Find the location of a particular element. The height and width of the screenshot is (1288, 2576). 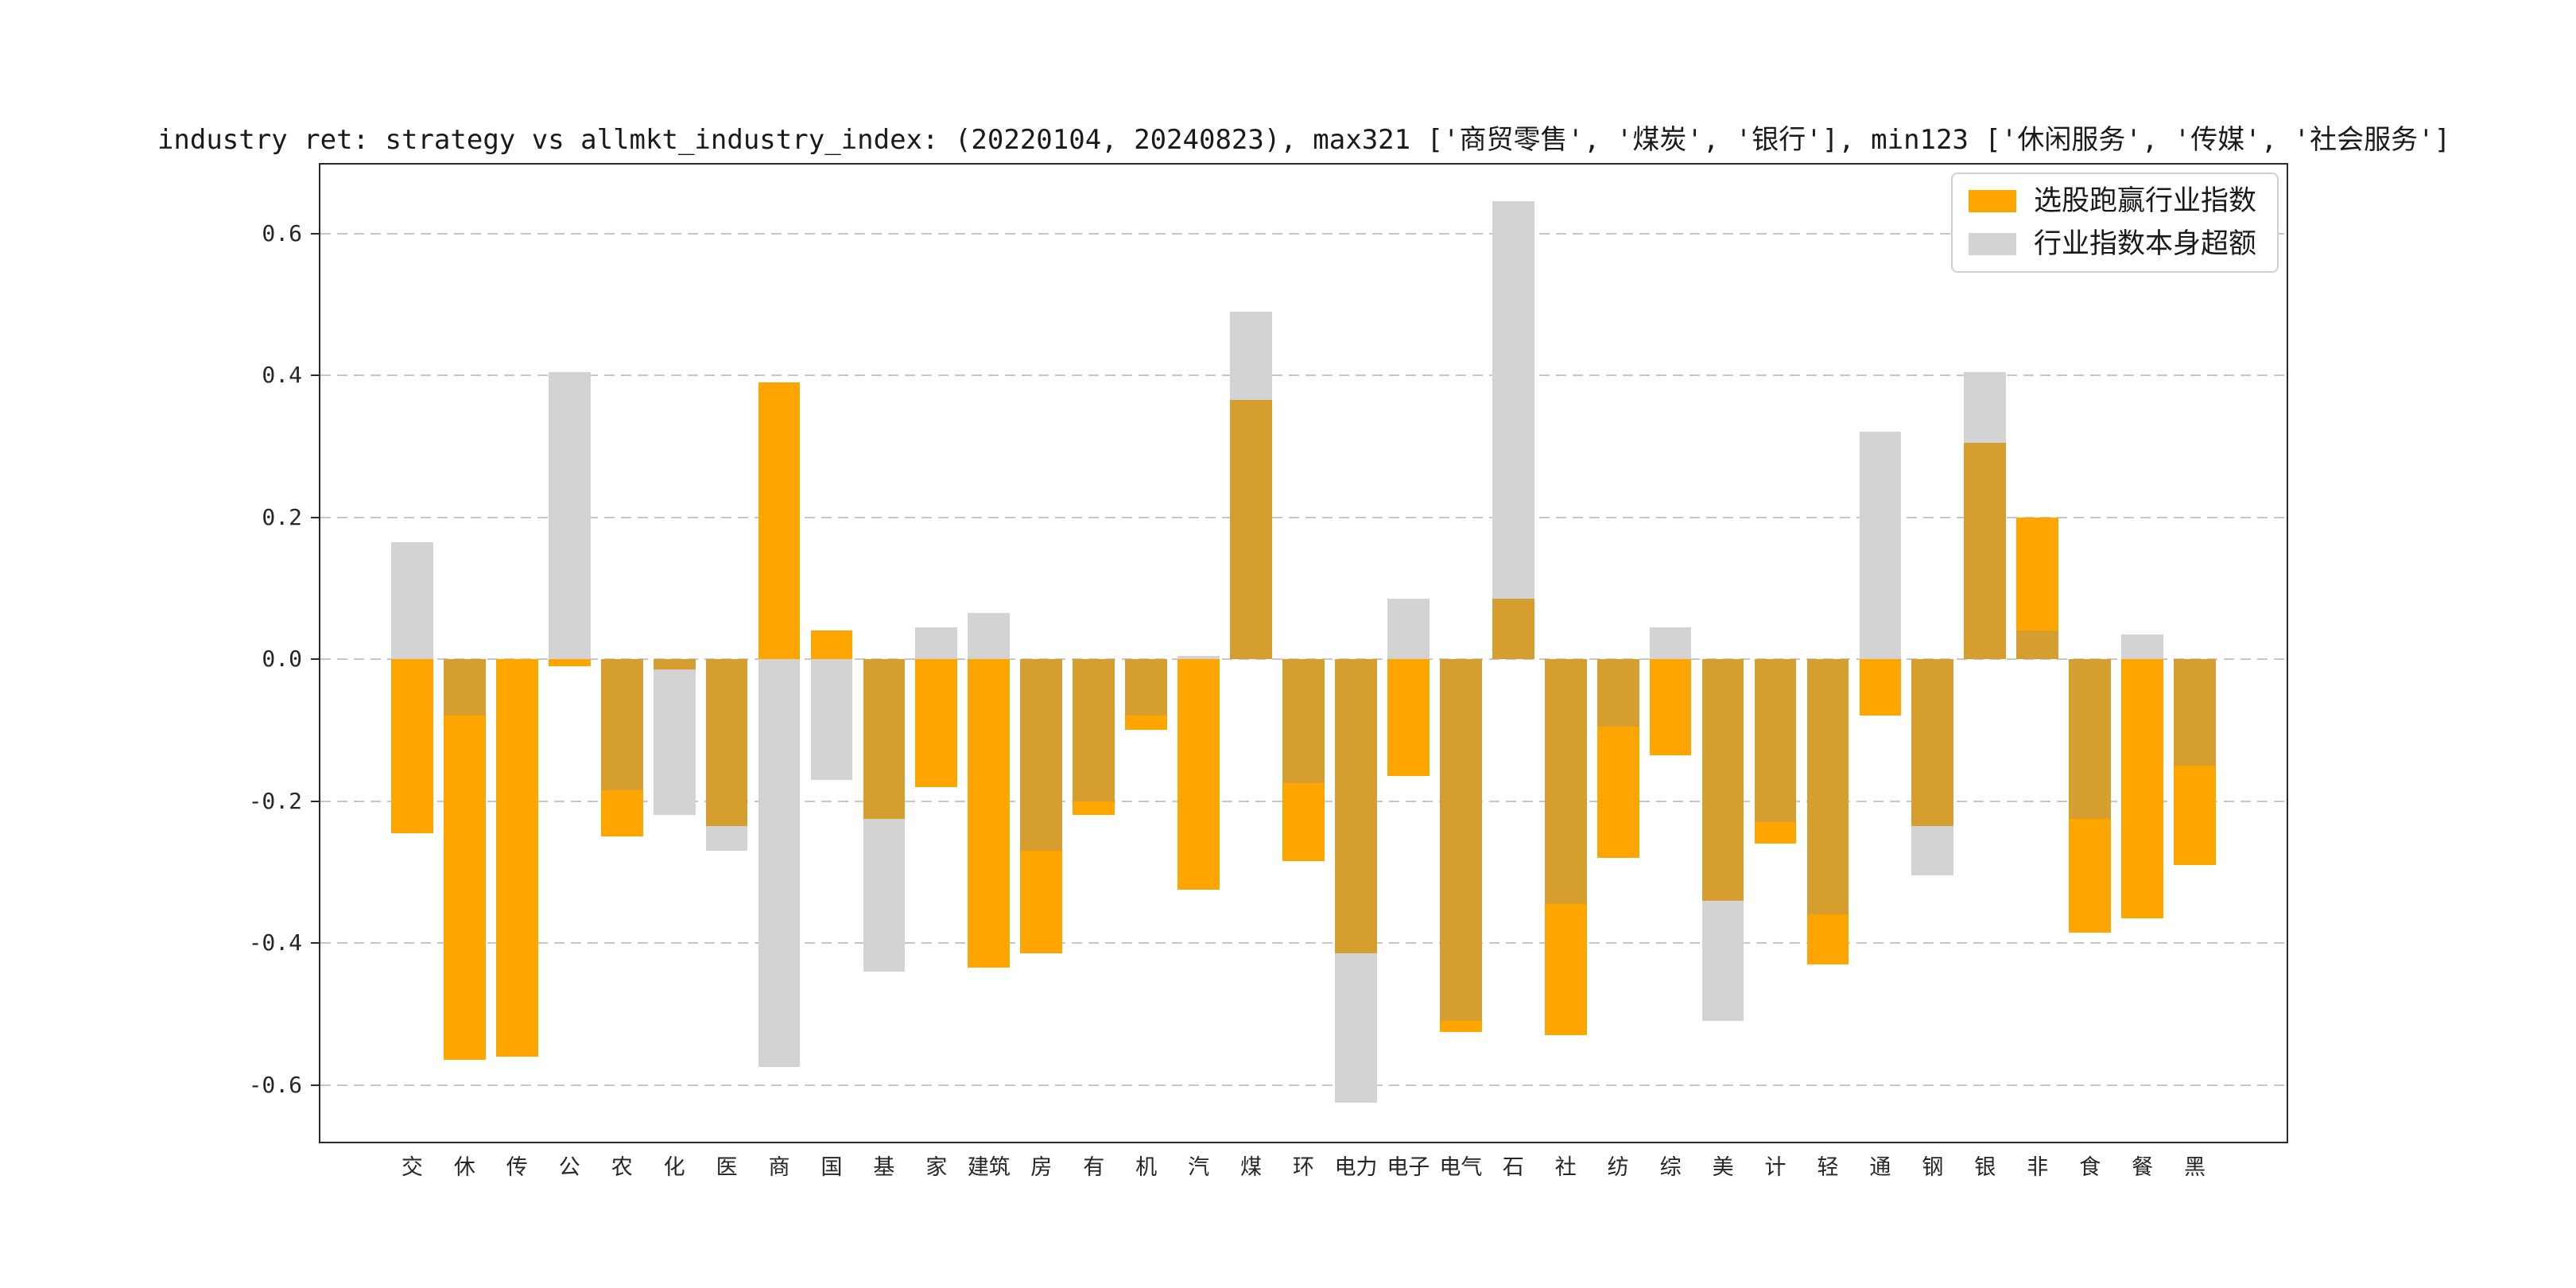

x-tick-label: 房 is located at coordinates (1042, 1167).